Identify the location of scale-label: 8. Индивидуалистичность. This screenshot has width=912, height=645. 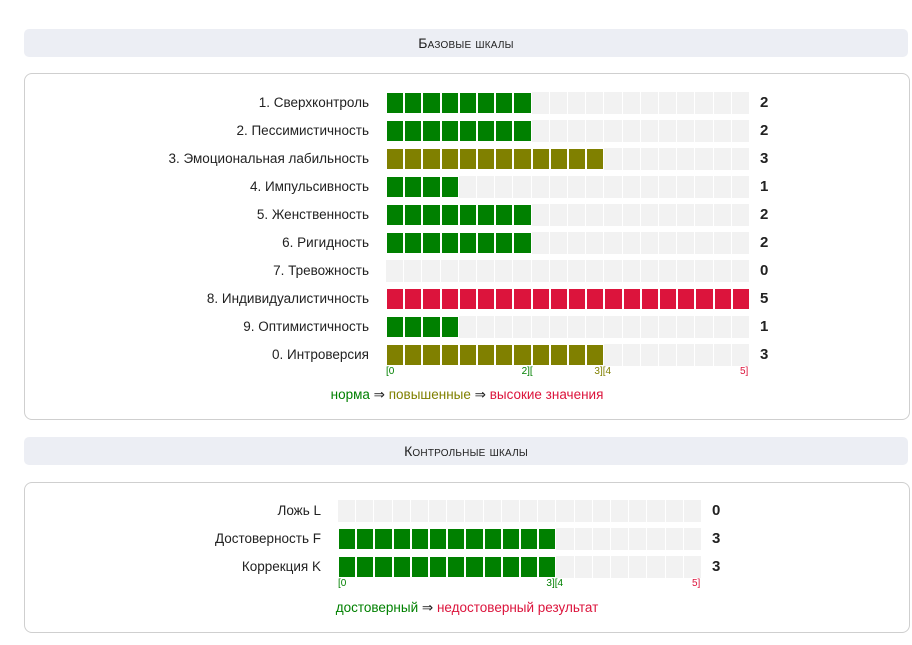
(287, 298).